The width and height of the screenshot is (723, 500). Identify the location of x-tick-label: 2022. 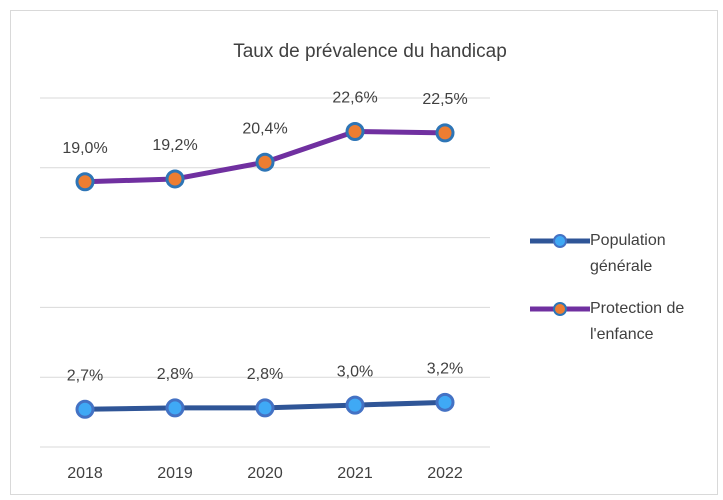
(445, 473).